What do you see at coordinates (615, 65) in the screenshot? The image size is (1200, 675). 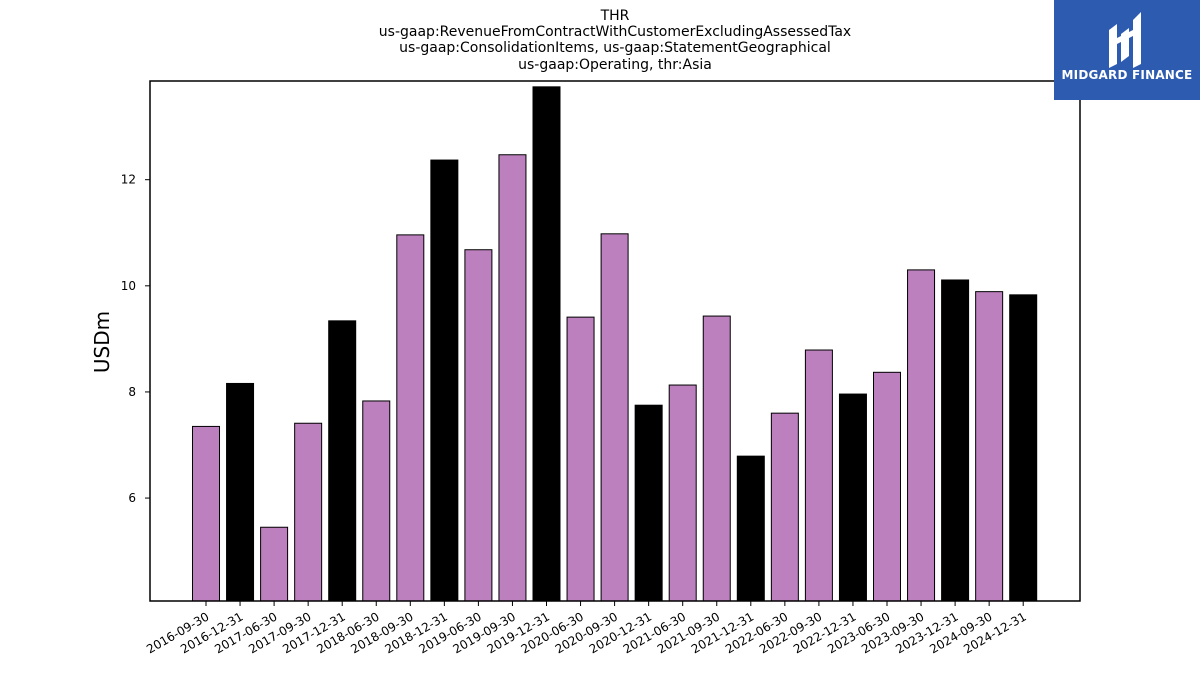 I see `chart-title-line-4: us-gaap:Operating, thr:Asia` at bounding box center [615, 65].